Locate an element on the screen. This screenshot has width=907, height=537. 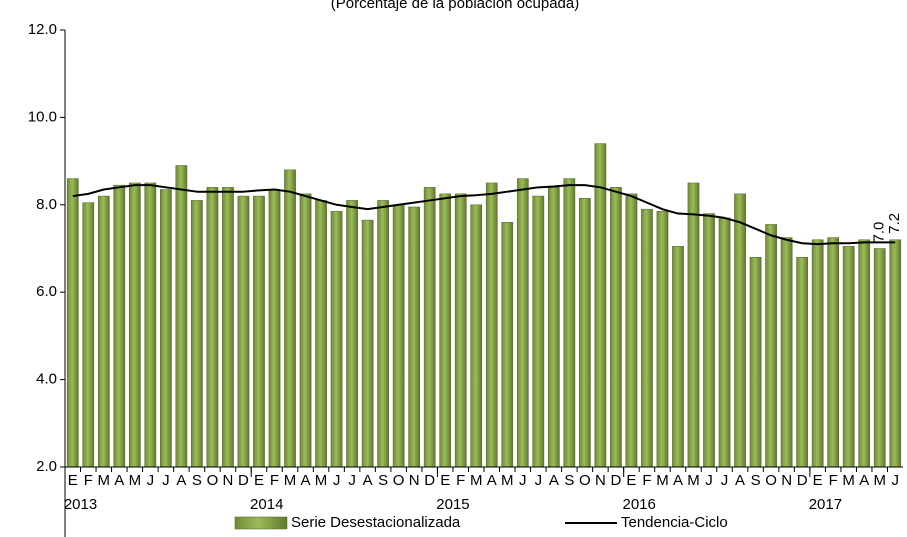
y-tick-label: 4.0 is located at coordinates (46, 379).